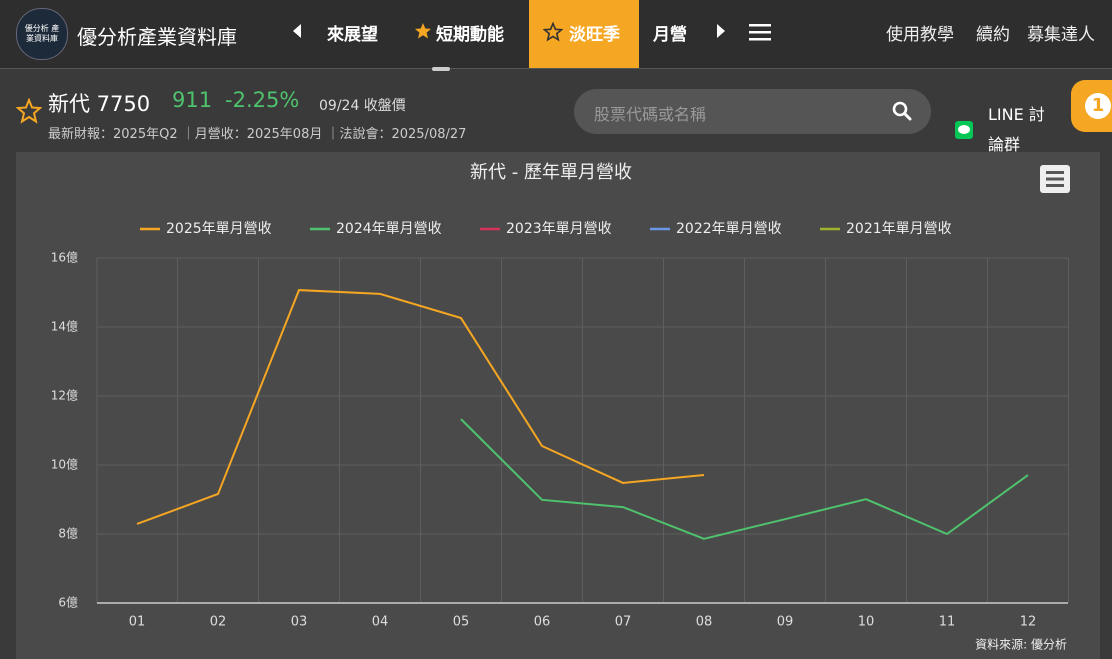 This screenshot has width=1112, height=659. Describe the element at coordinates (964, 130) in the screenshot. I see `line-icon` at that location.